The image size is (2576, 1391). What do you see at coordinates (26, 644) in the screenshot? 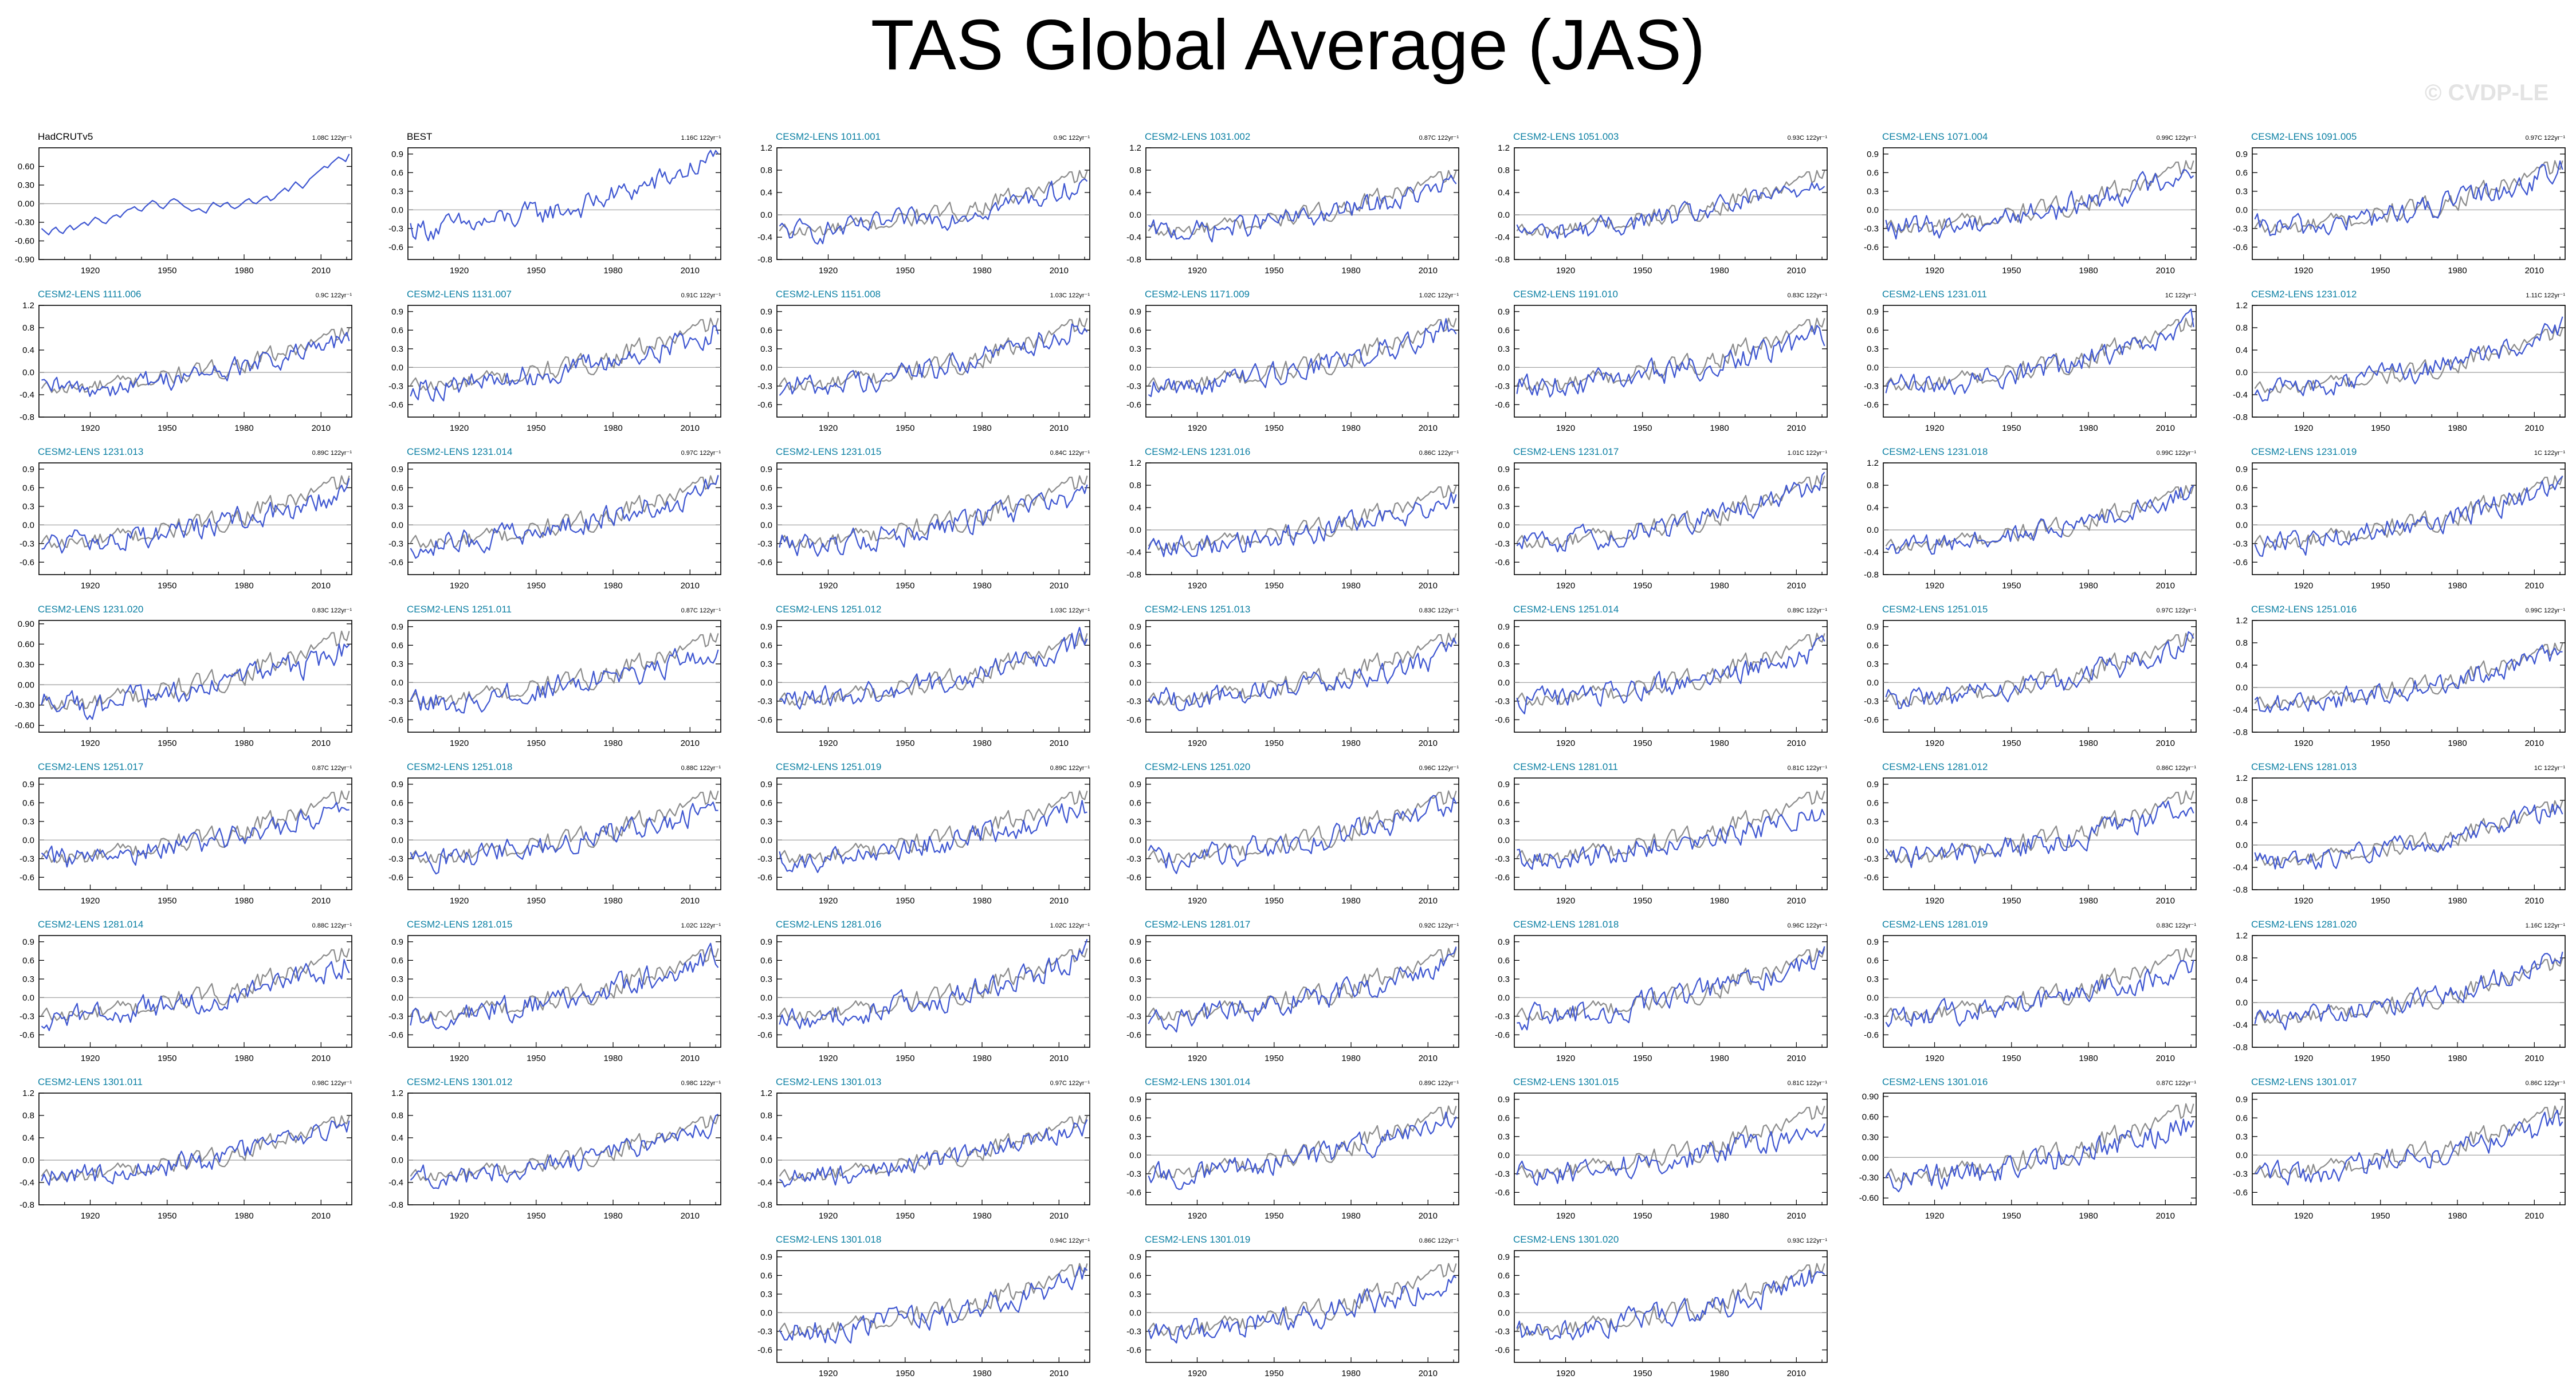
I see `y-tick-label: 0.60` at bounding box center [26, 644].